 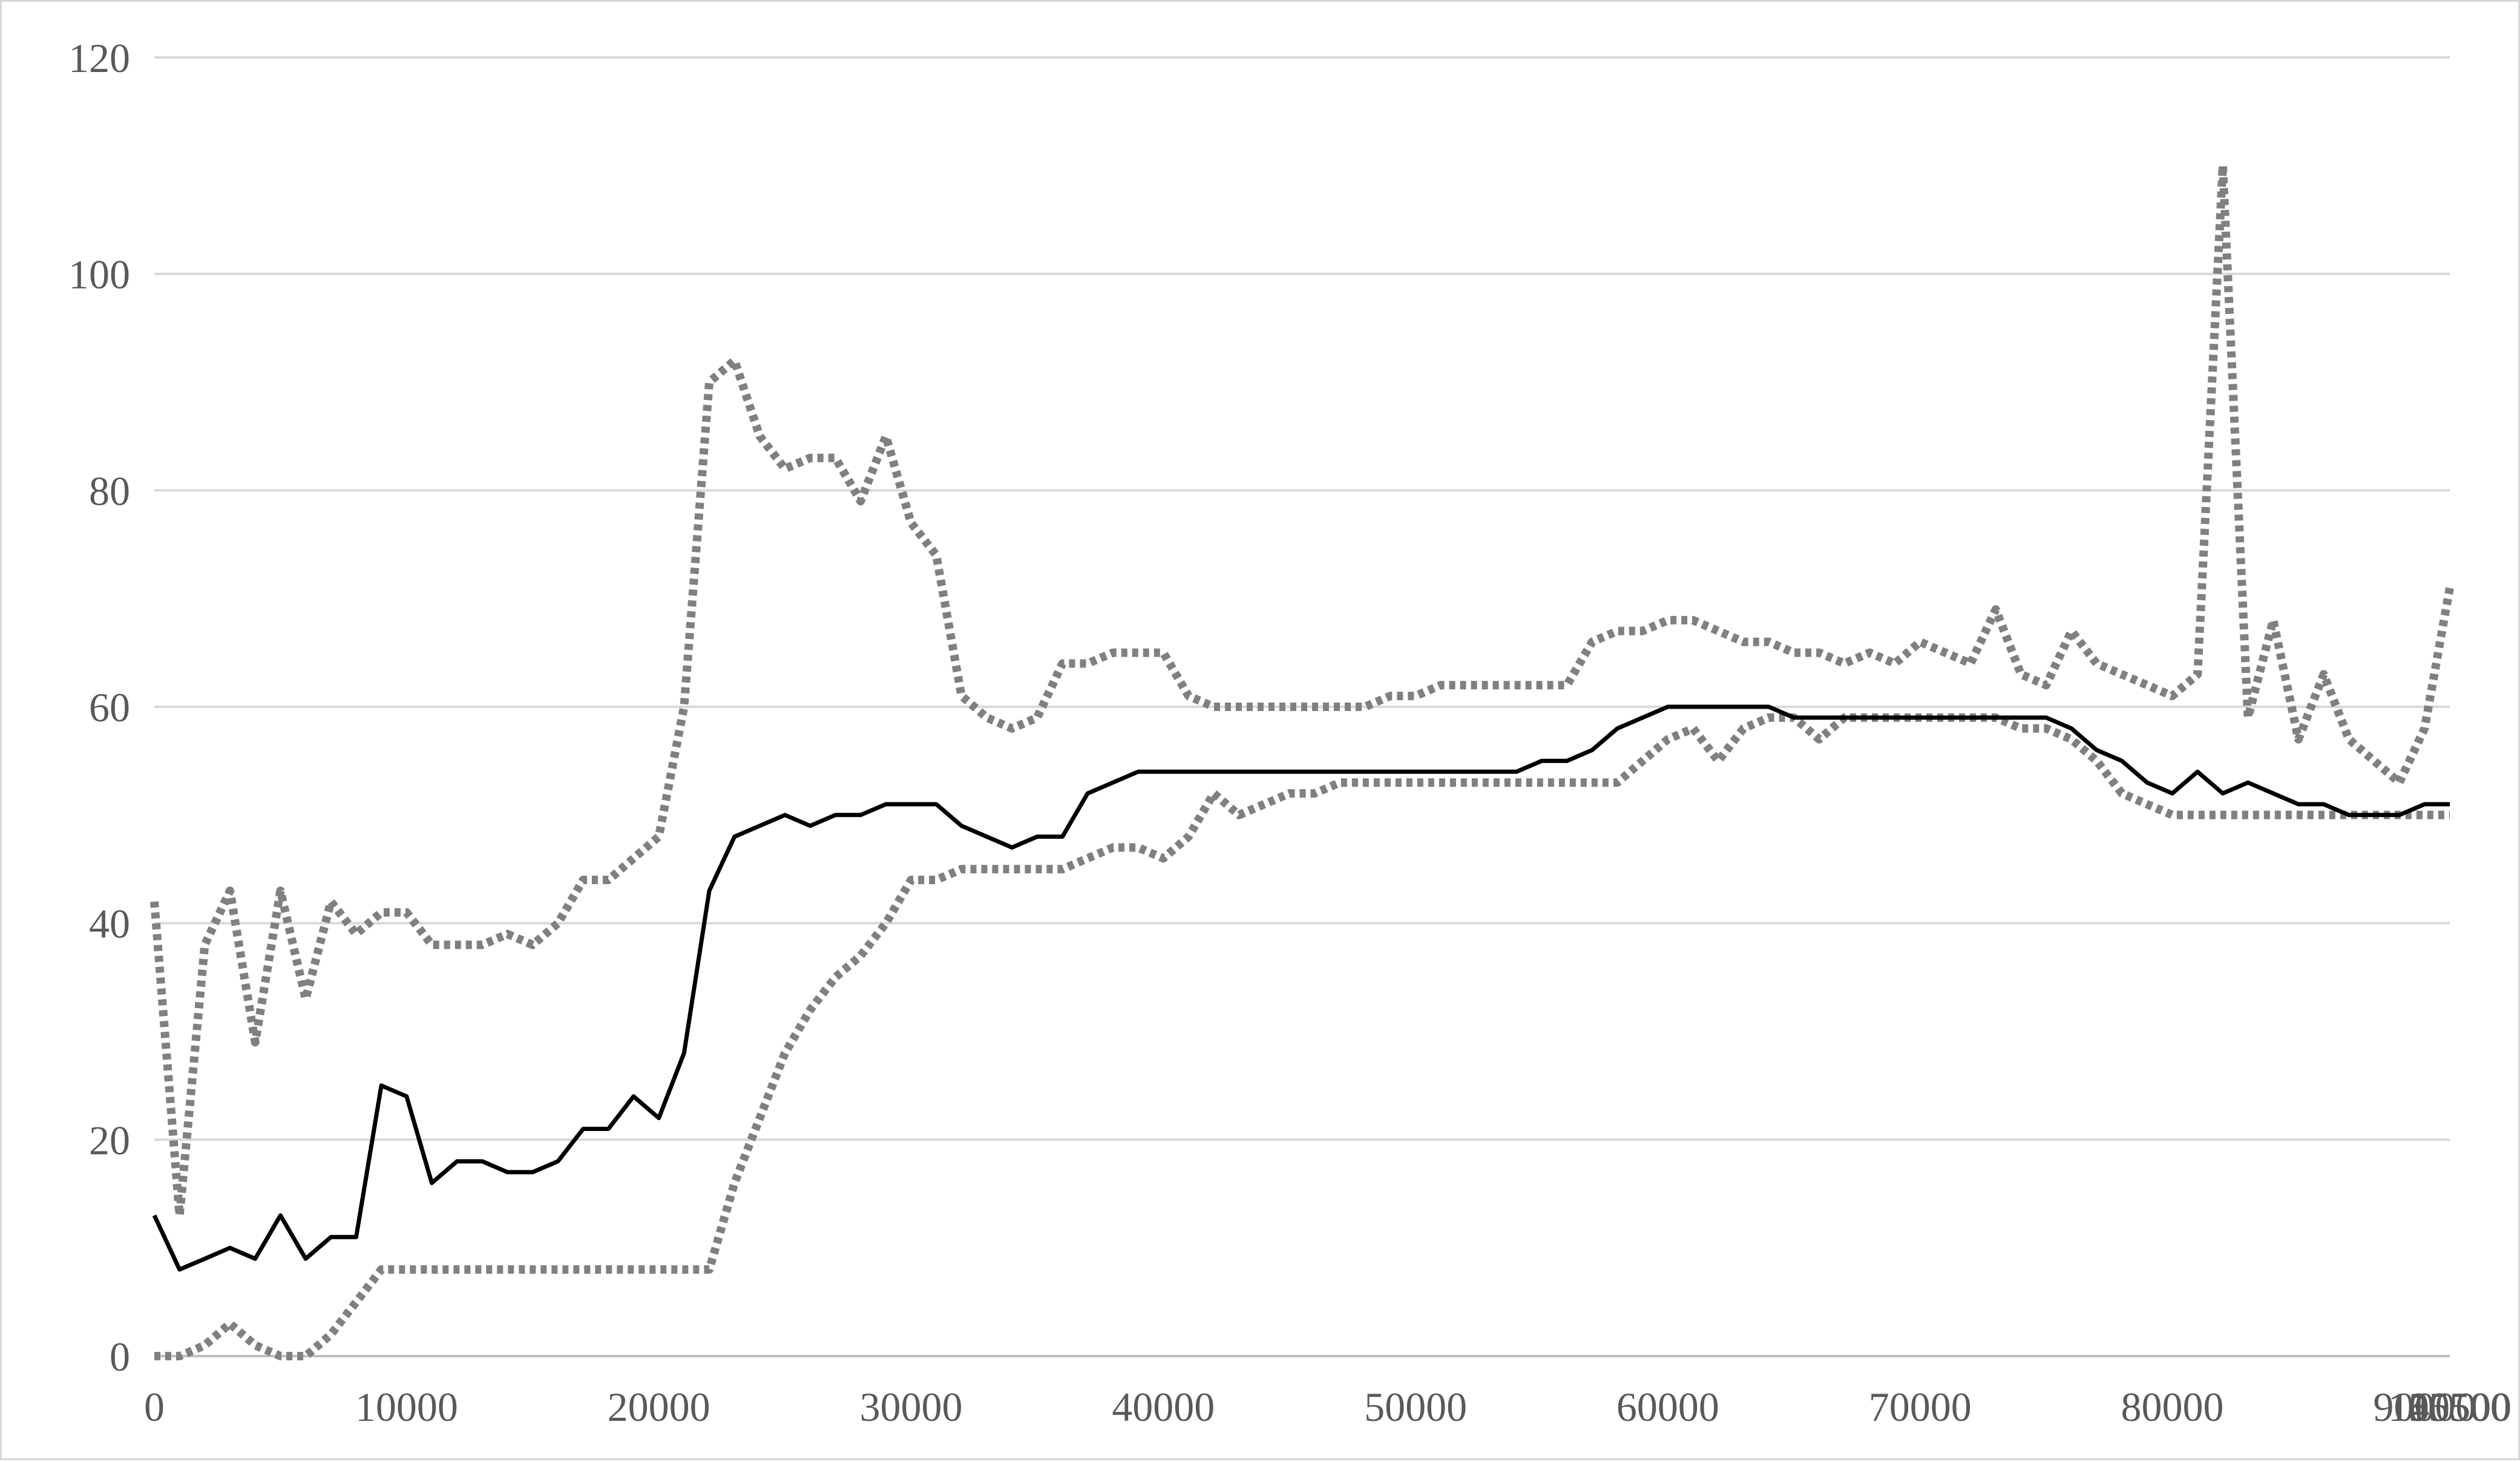 I want to click on x-tick-label-130500: 130500, so click(x=2450, y=1407).